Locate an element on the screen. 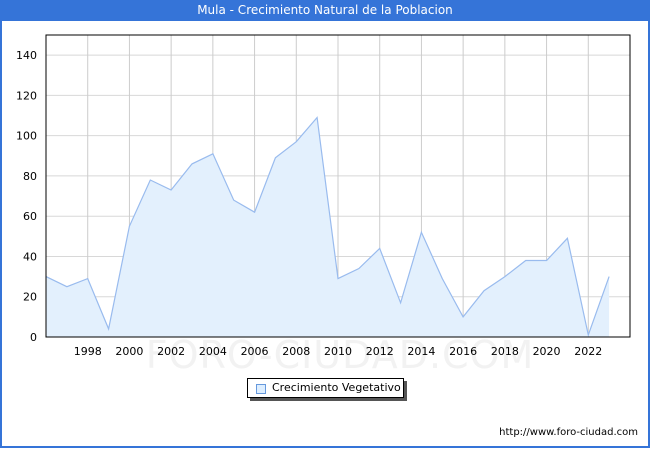 This screenshot has width=650, height=450. svg-text: 0 is located at coordinates (33, 337).